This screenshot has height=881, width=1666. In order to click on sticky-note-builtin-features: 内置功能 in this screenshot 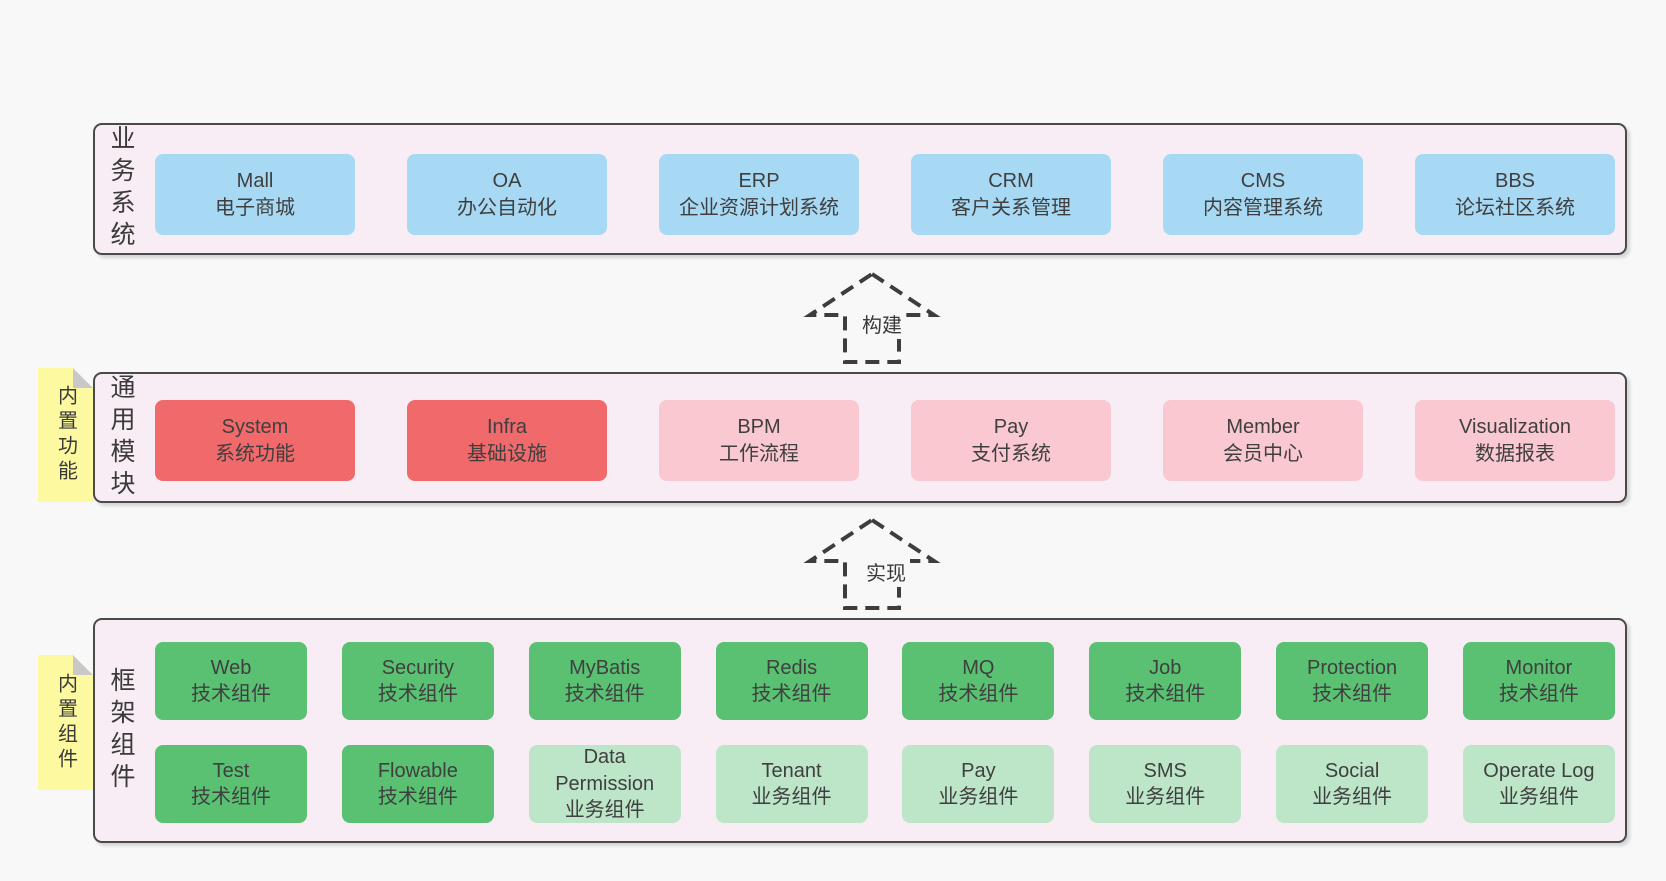, I will do `click(65, 435)`.